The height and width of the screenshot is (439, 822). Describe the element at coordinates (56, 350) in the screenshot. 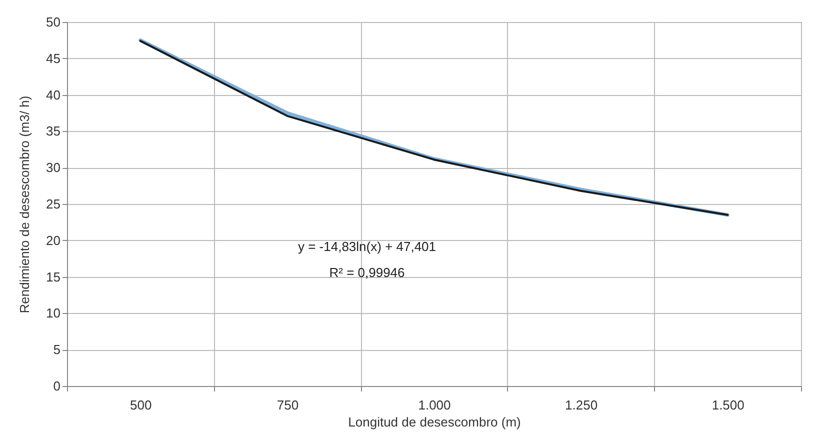

I see `y-tick-label: 5` at that location.